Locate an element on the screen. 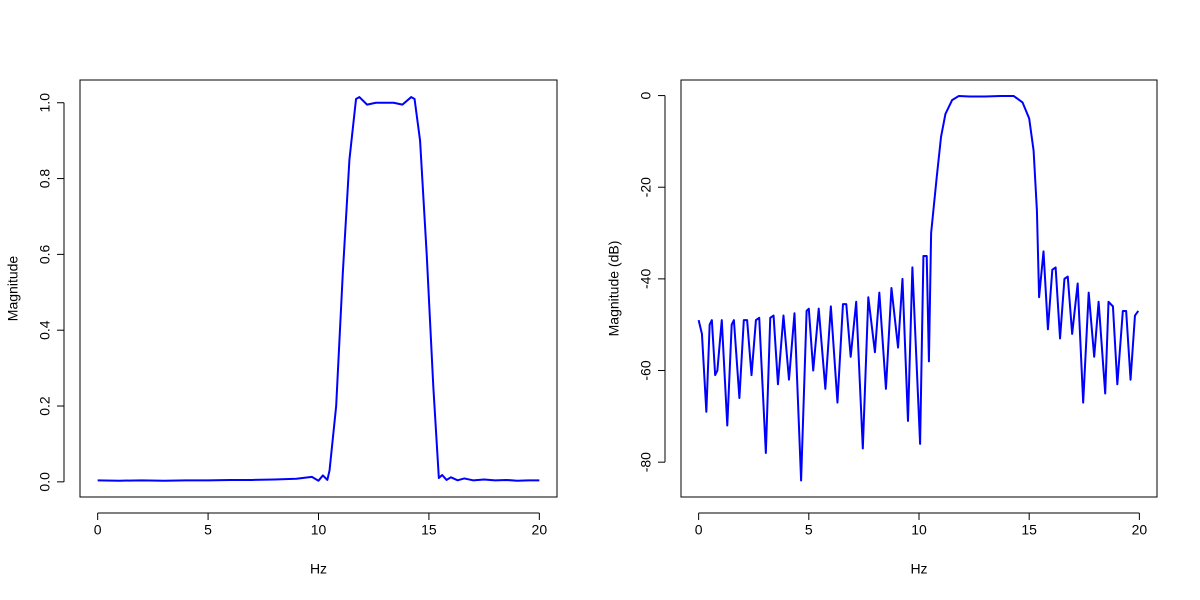 The image size is (1200, 600). y-tick-label: 0 is located at coordinates (646, 95).